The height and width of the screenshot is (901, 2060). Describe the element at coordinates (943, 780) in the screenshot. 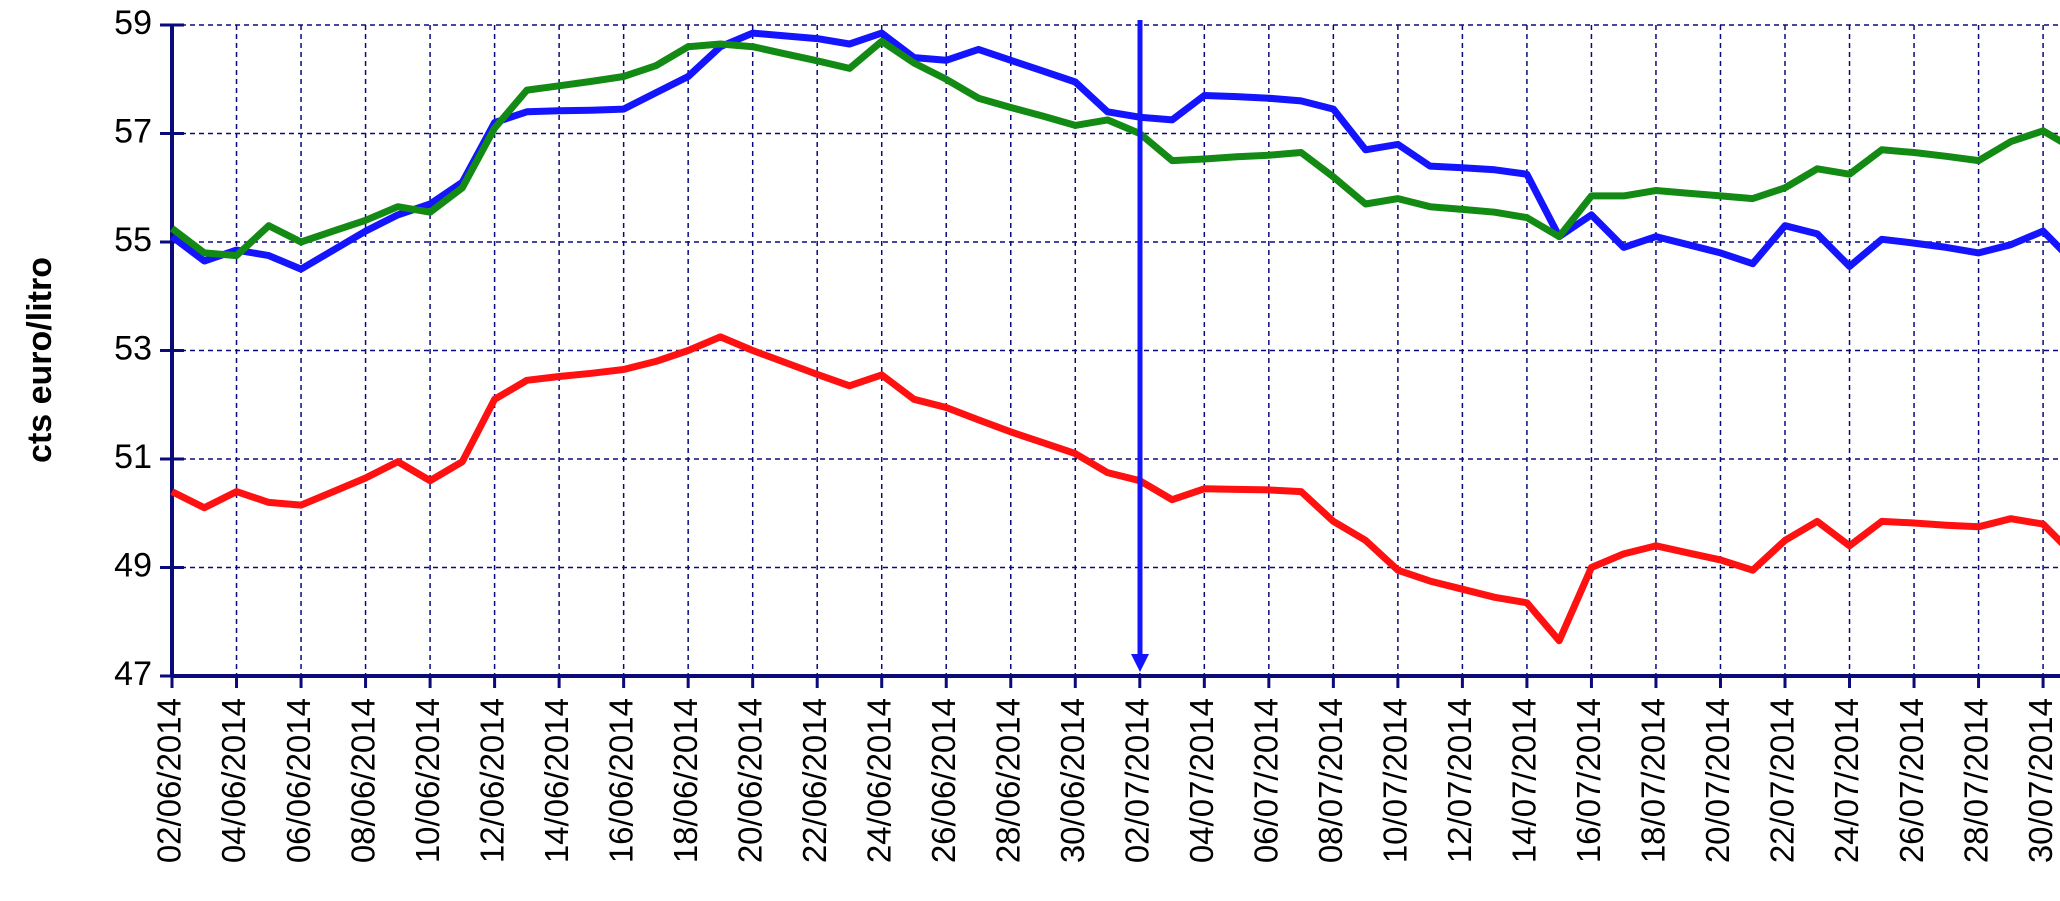

I see `x-tick-label: 26/06/2014` at that location.